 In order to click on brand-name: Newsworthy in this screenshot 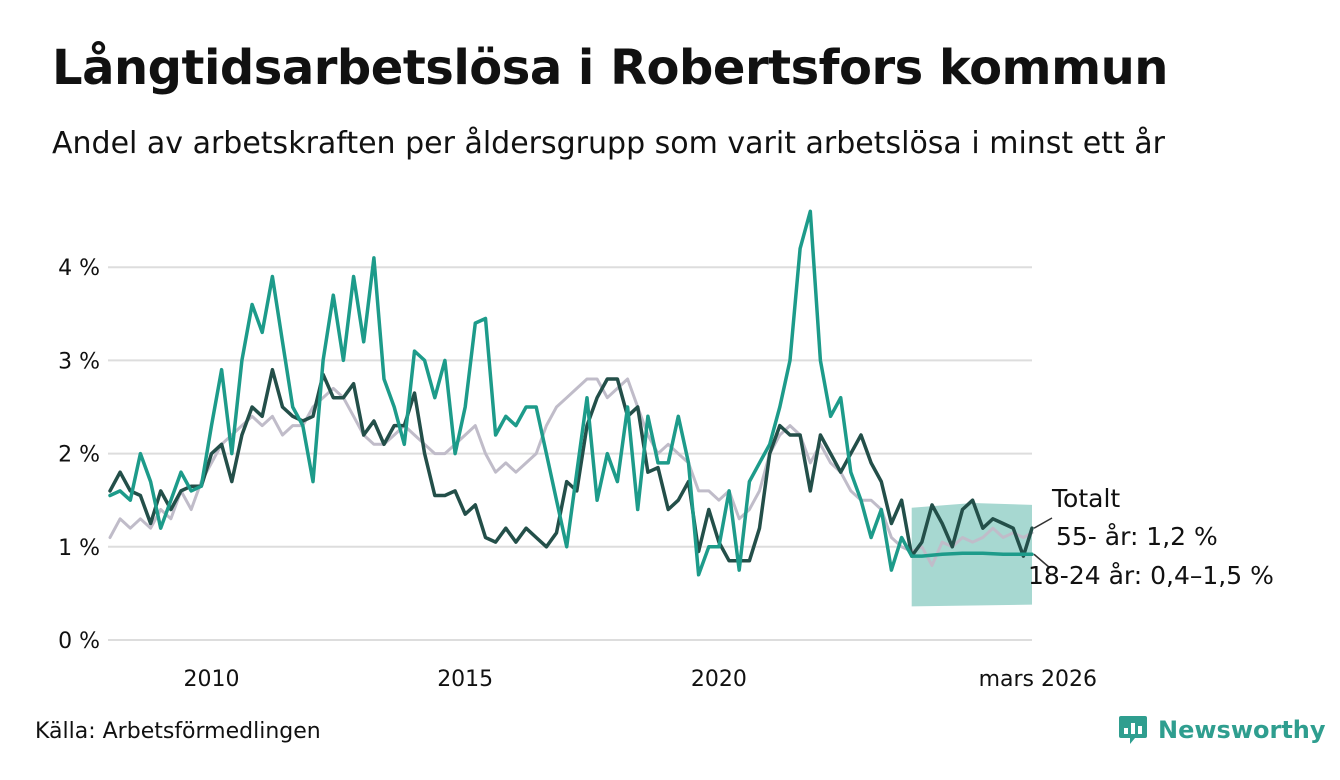, I will do `click(1242, 730)`.